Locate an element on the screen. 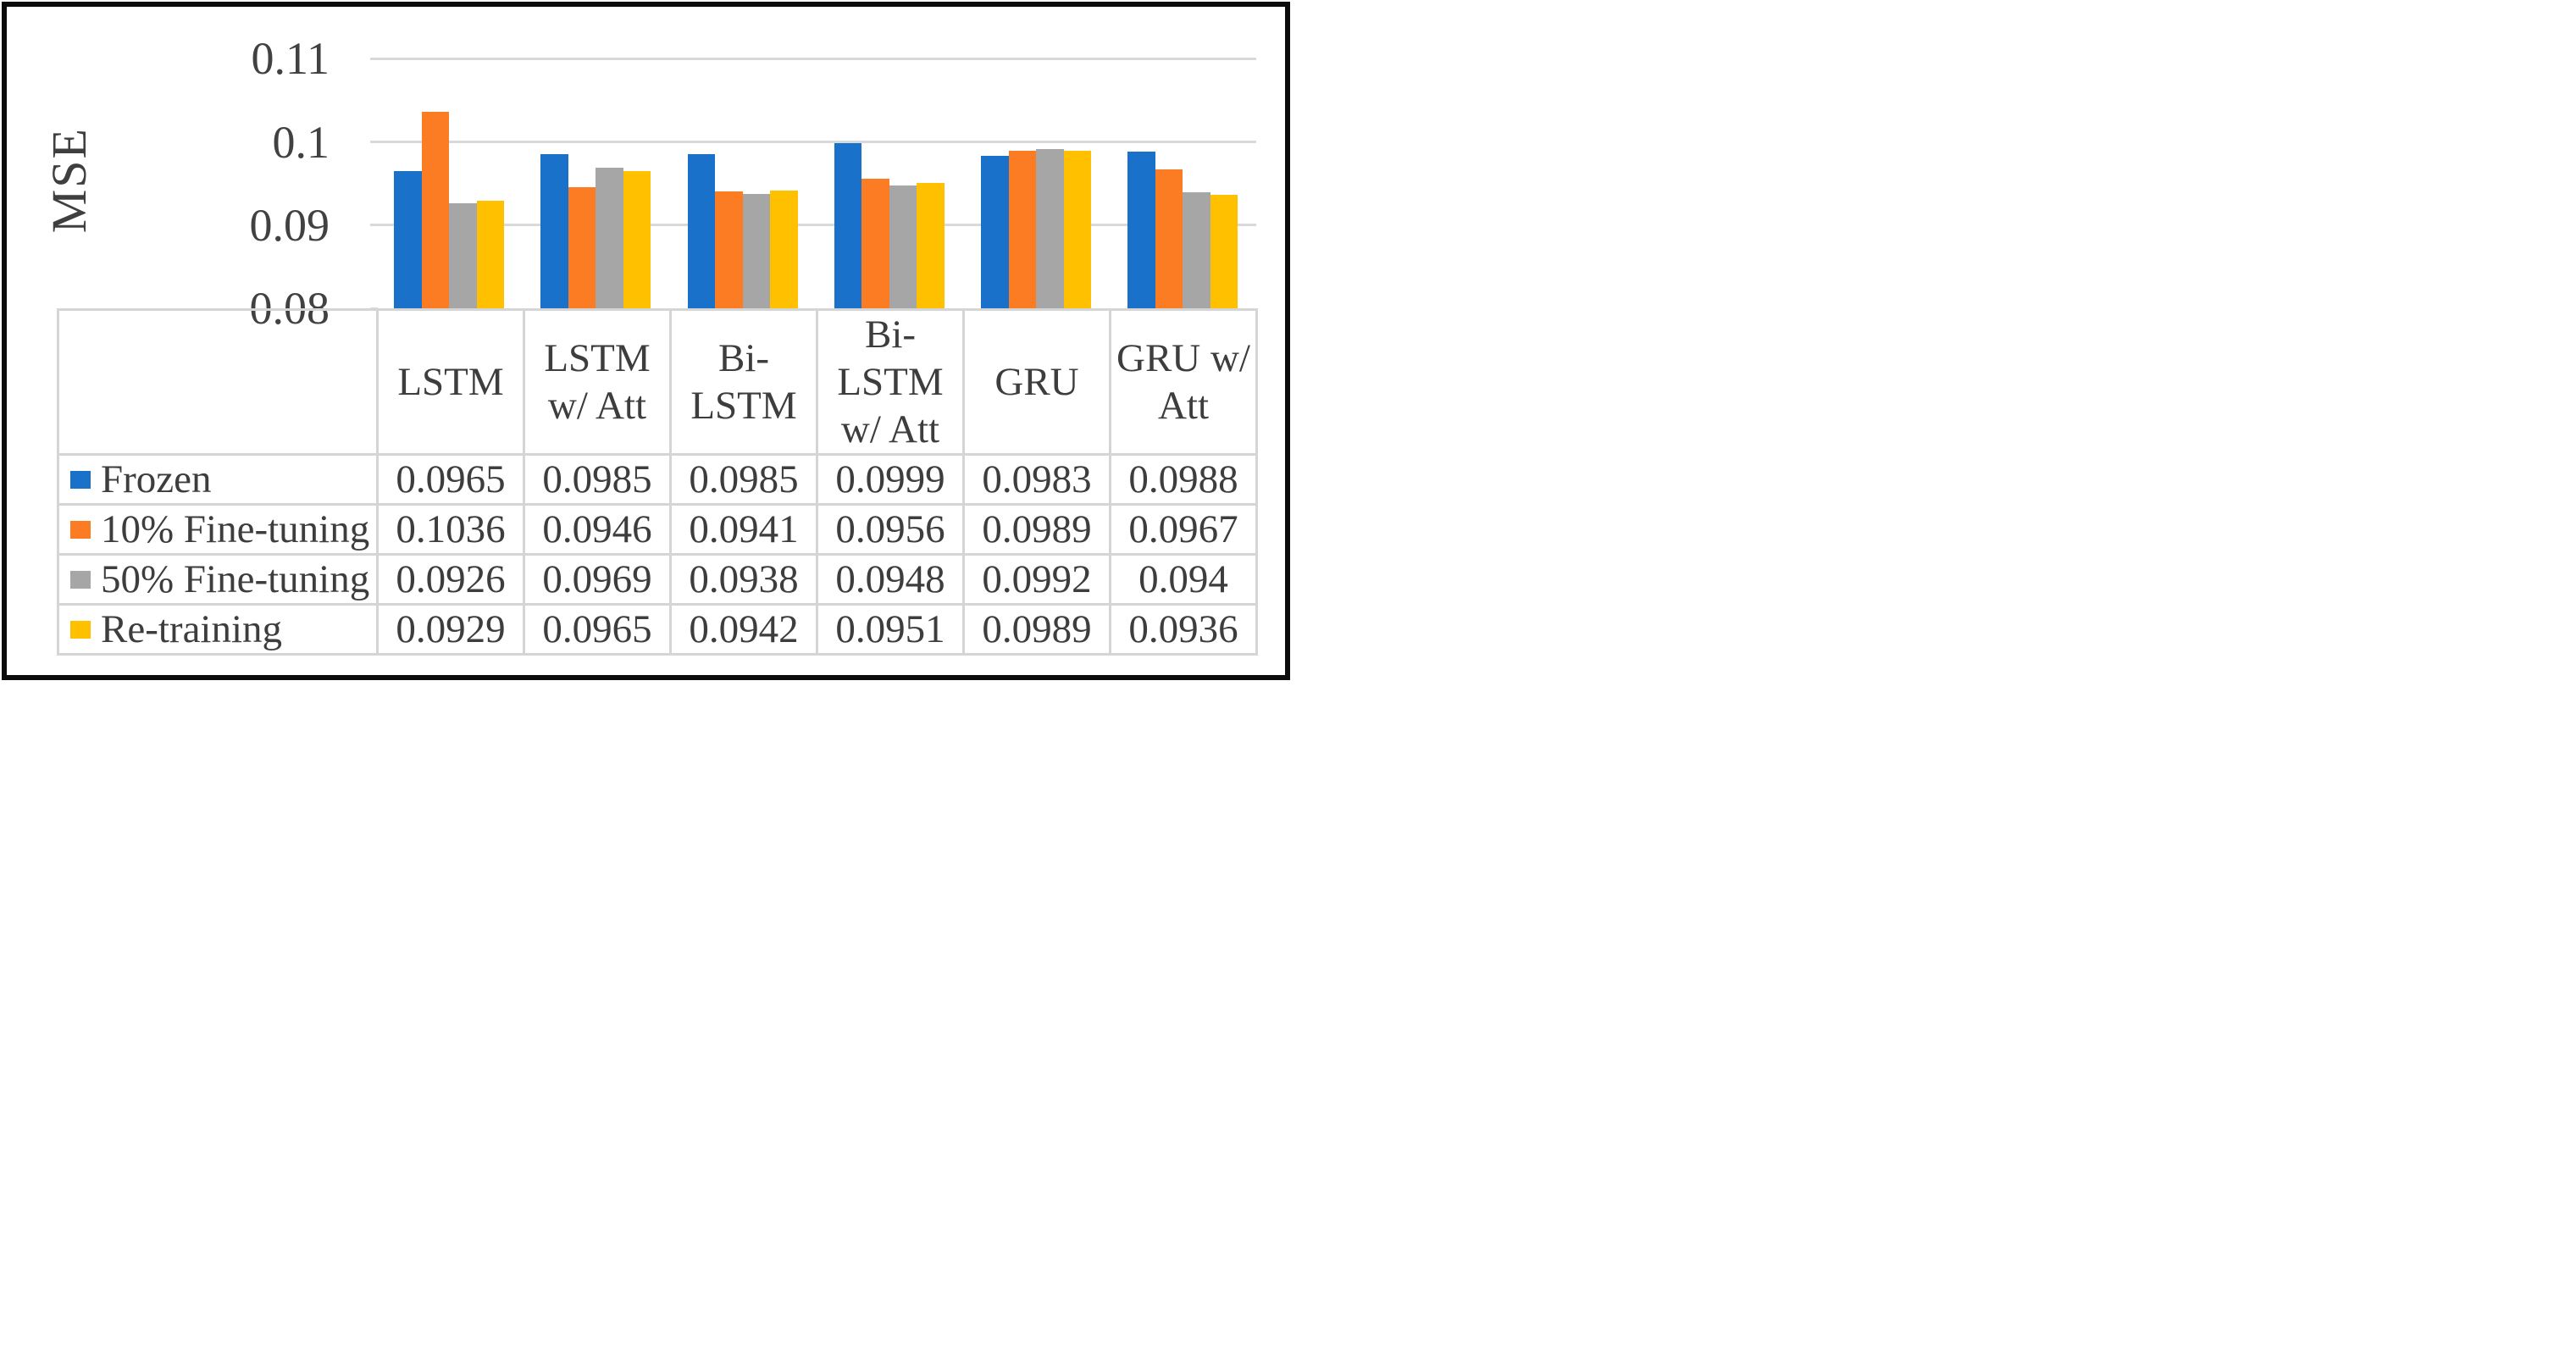  value-cell: 0.0946 is located at coordinates (597, 529).